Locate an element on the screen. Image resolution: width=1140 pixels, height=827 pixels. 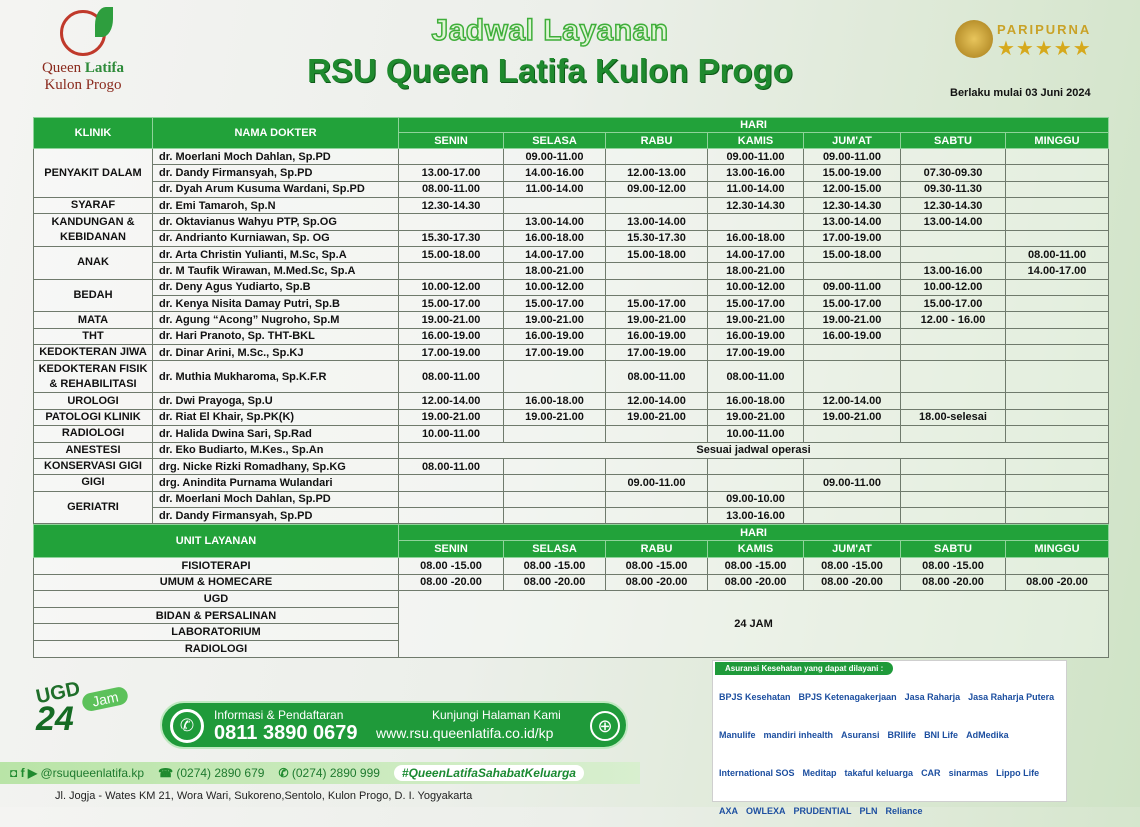
schedule-cell: 18.00-21.00 is located at coordinates (554, 271).